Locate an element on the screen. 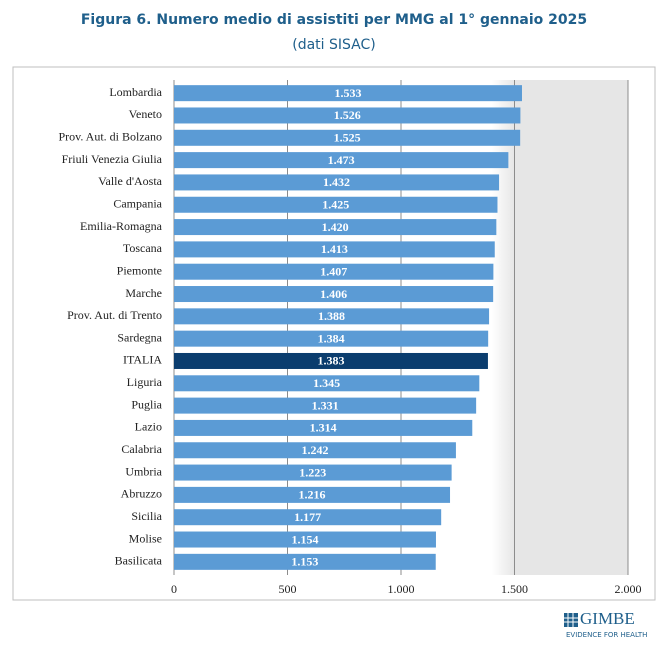 The width and height of the screenshot is (668, 648). y-tick-label: ITALIA is located at coordinates (142, 360).